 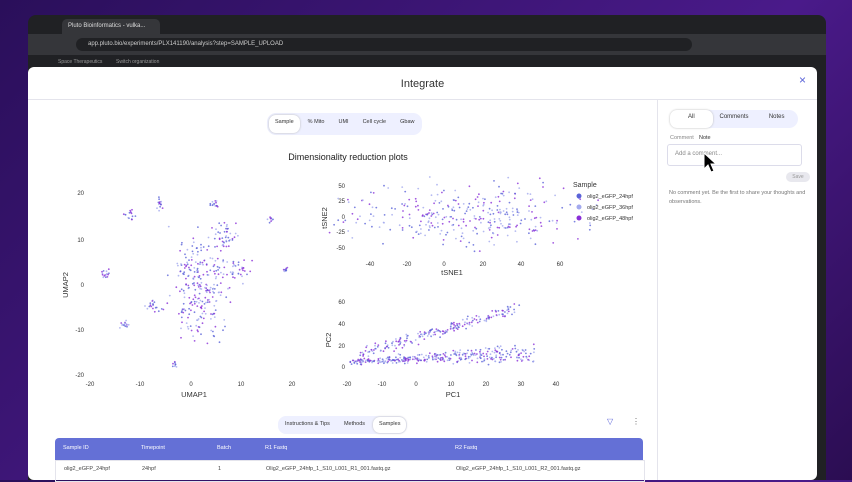 I want to click on tab: Notes, so click(x=776, y=117).